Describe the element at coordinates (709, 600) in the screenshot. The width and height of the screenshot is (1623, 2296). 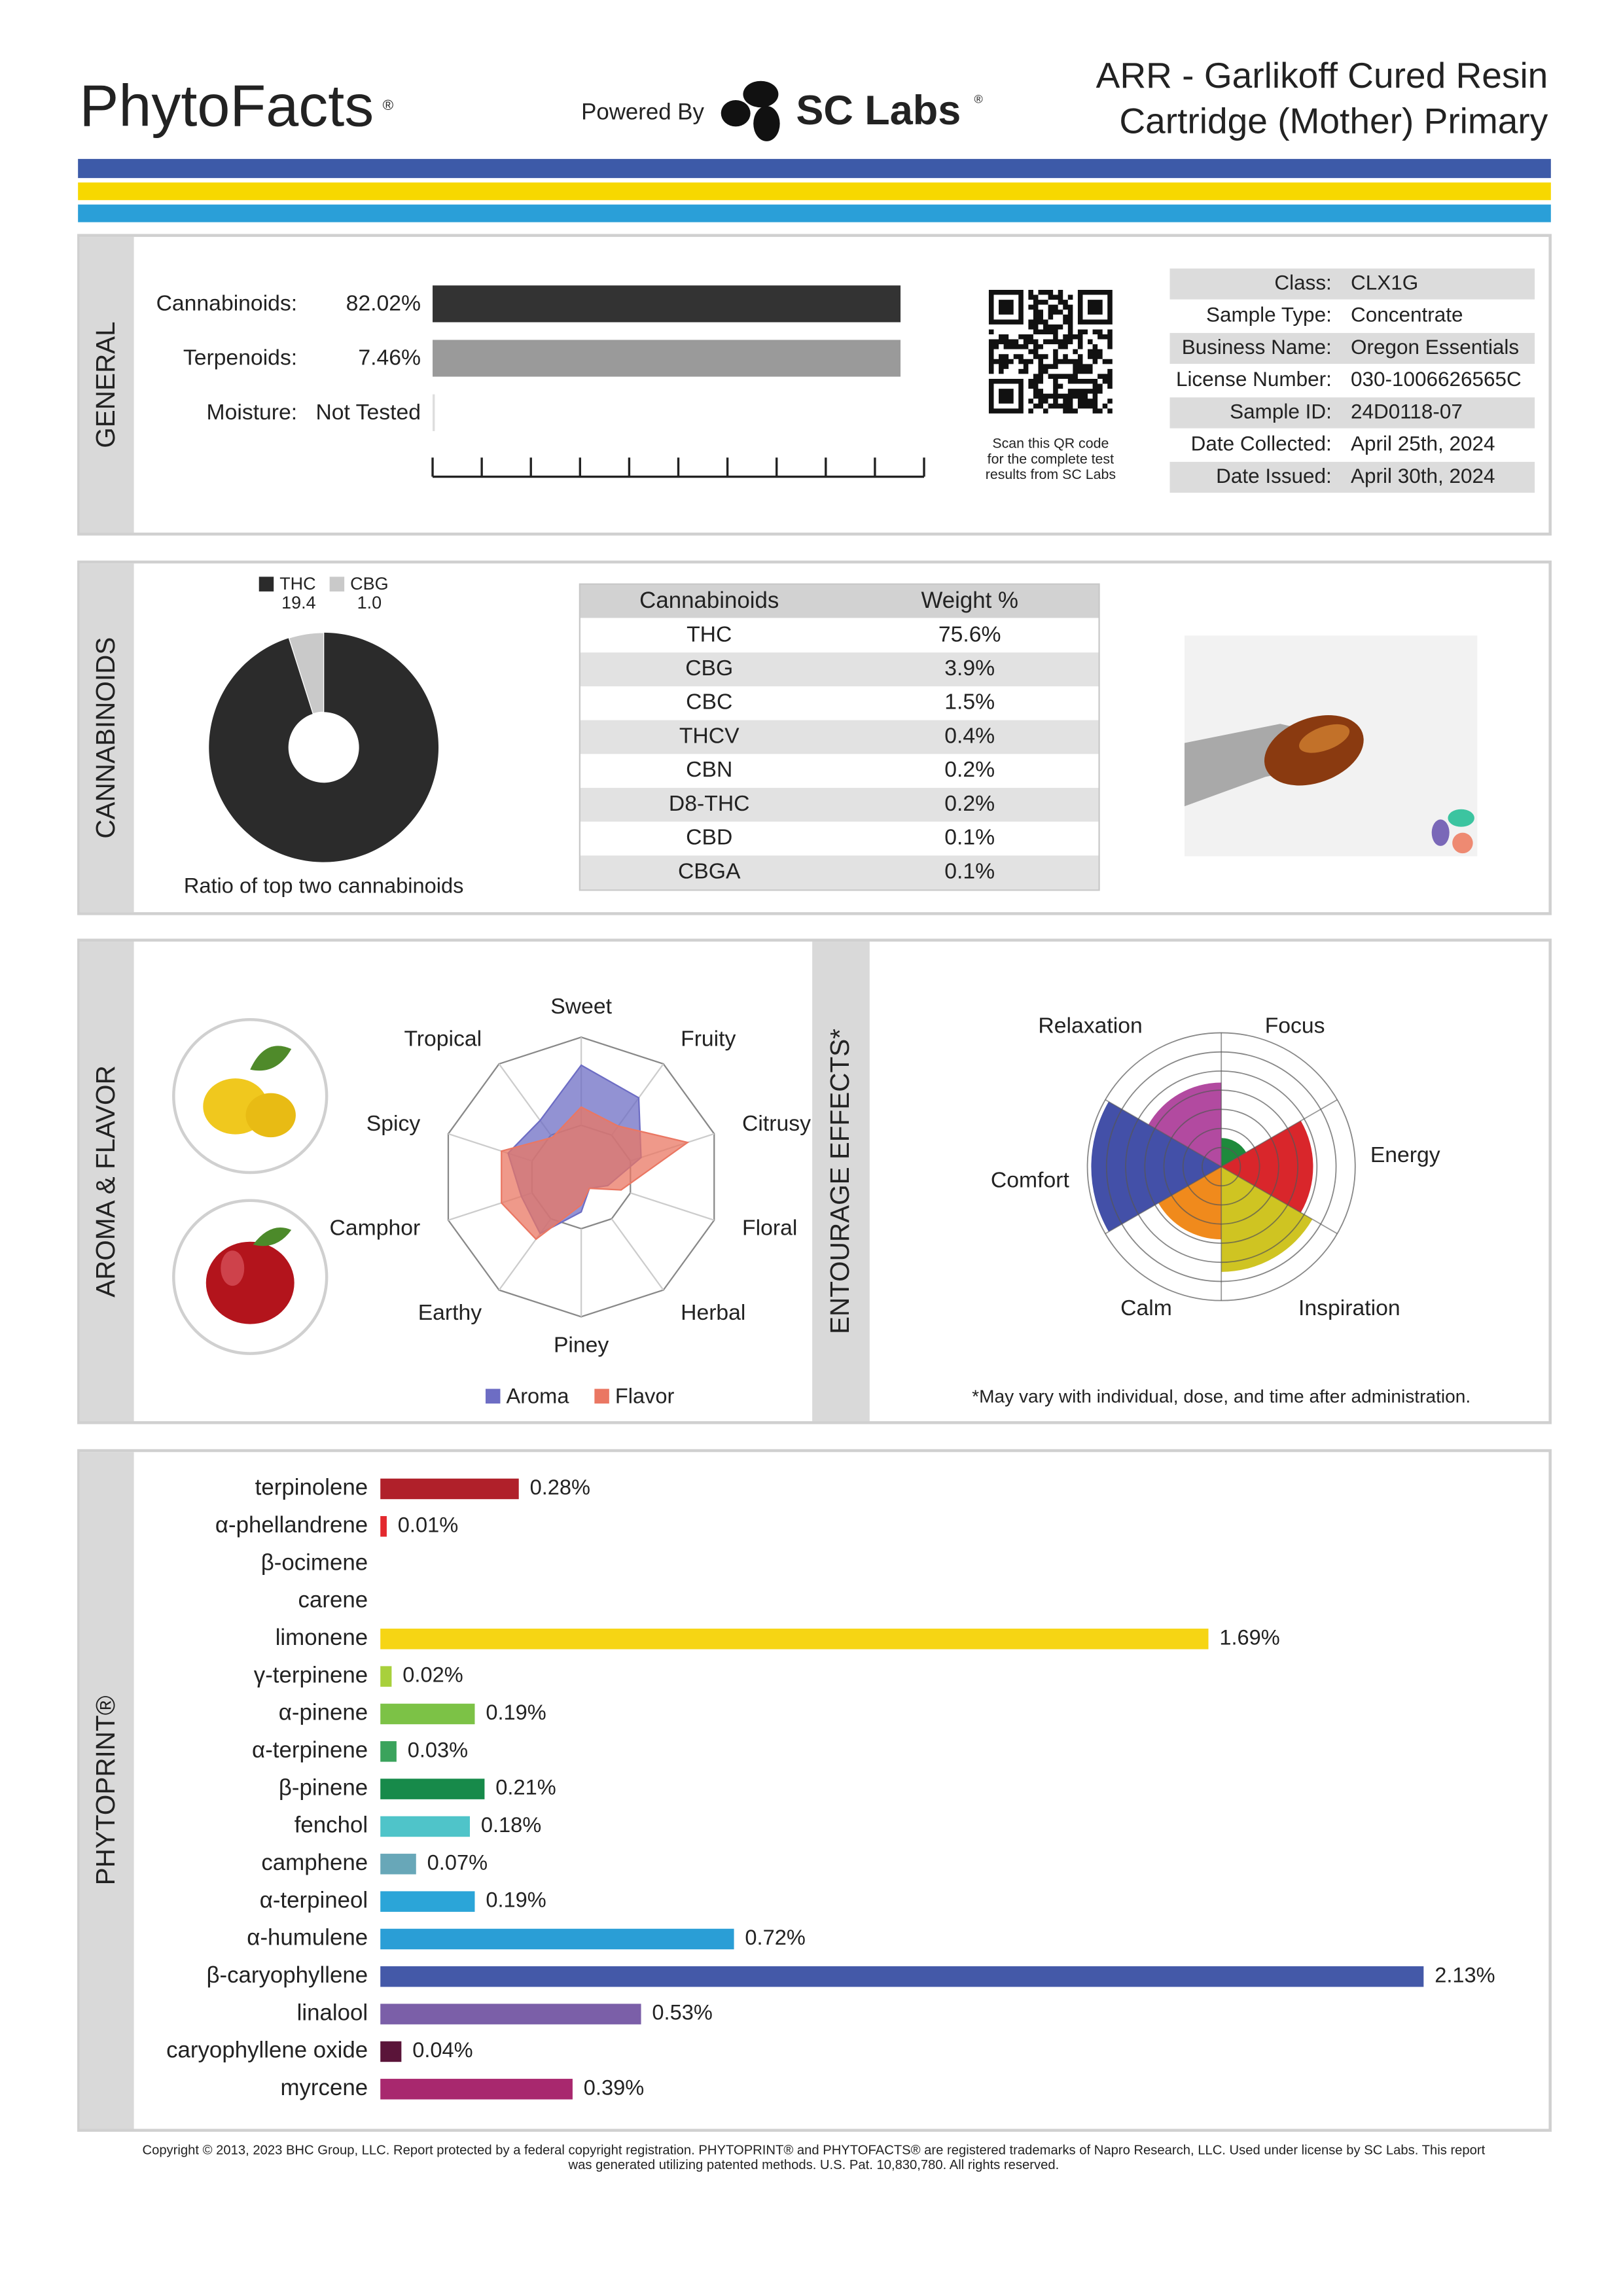
I see `table-header: Cannabinoids` at that location.